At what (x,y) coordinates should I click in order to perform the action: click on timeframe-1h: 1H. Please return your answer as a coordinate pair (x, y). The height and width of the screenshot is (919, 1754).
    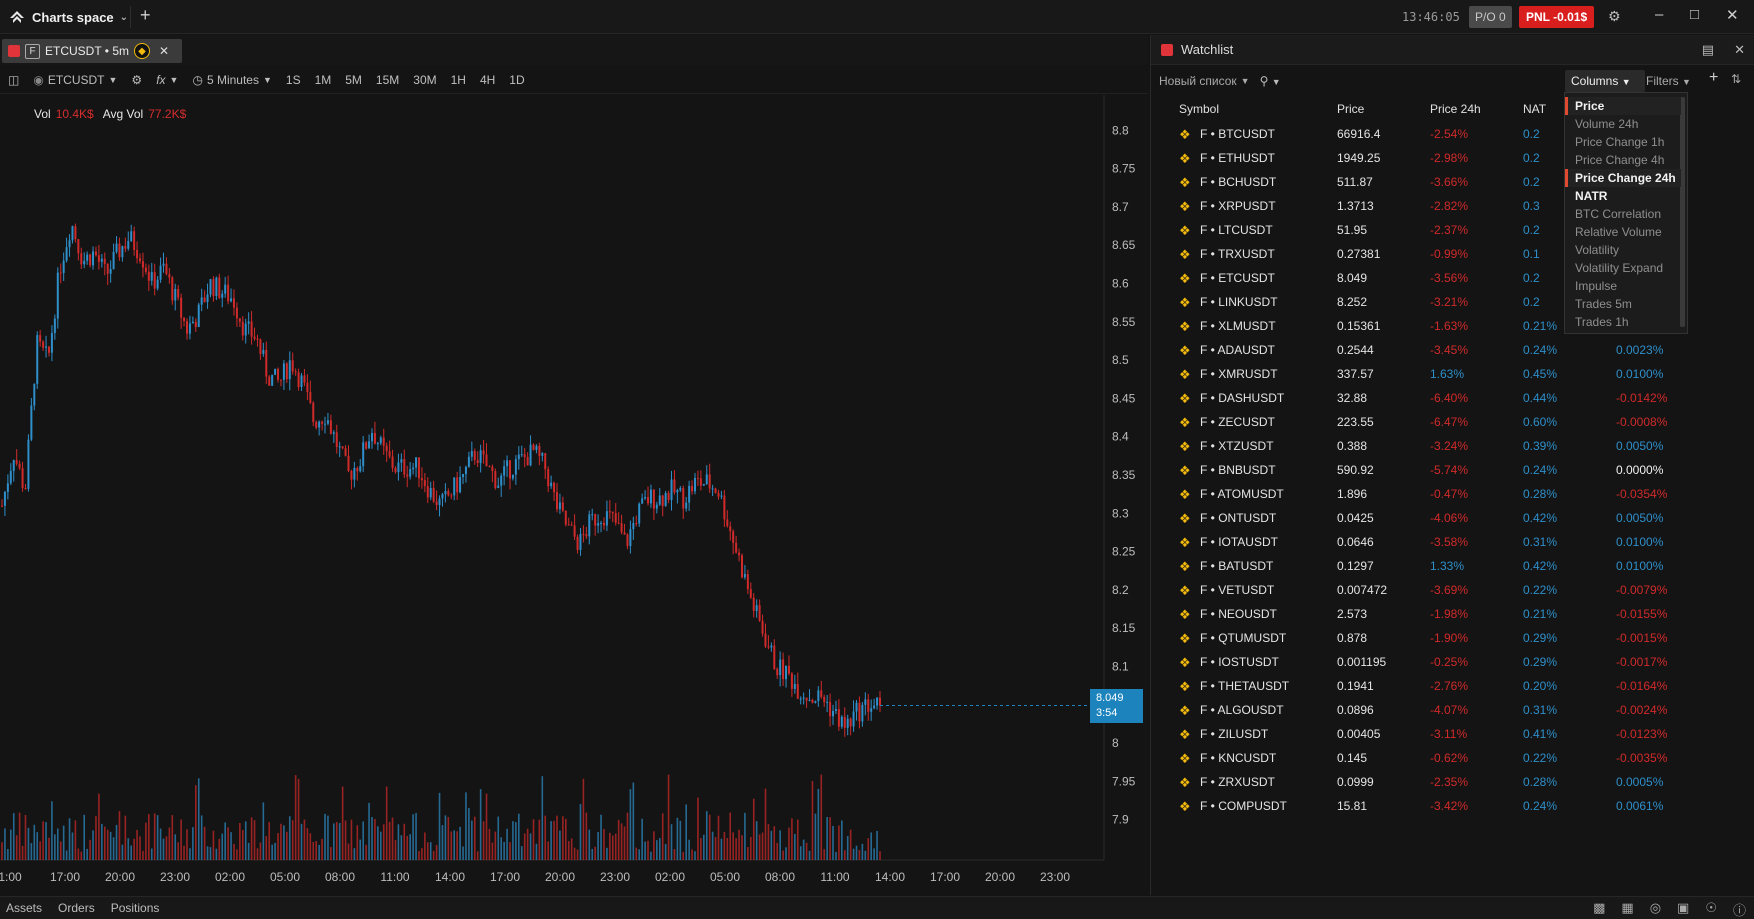
    Looking at the image, I should click on (458, 79).